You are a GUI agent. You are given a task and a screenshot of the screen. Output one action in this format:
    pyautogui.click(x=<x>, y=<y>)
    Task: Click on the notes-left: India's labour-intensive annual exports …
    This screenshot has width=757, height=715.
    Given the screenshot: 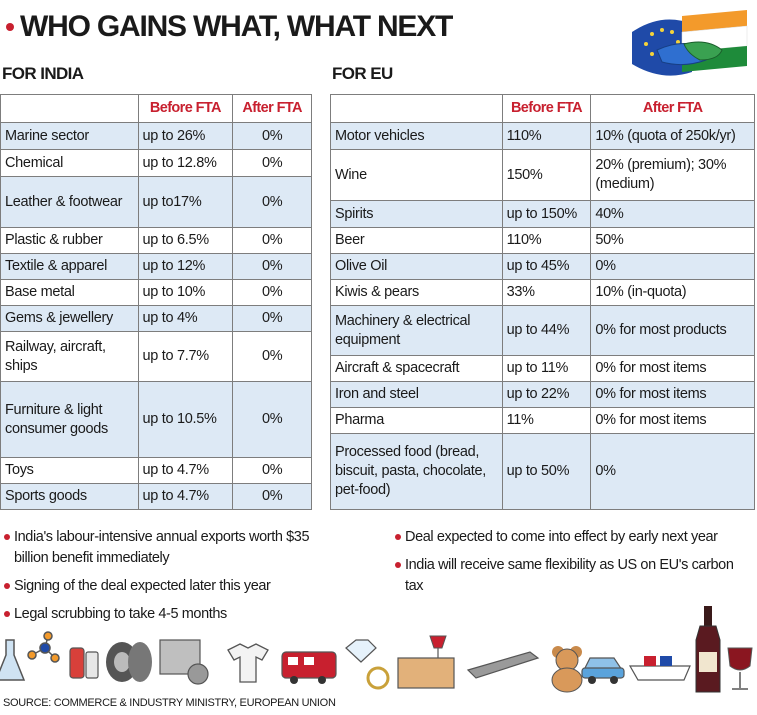 What is the action you would take?
    pyautogui.click(x=174, y=579)
    